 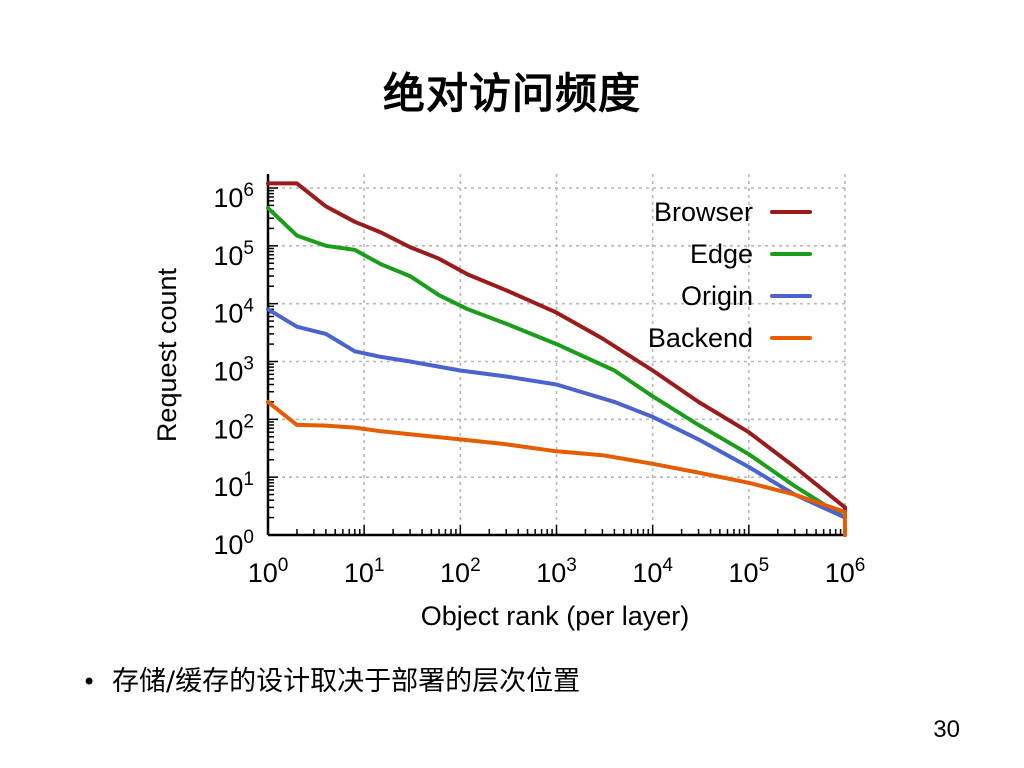 What do you see at coordinates (233, 312) in the screenshot?
I see `y-tick-label: 10⁴` at bounding box center [233, 312].